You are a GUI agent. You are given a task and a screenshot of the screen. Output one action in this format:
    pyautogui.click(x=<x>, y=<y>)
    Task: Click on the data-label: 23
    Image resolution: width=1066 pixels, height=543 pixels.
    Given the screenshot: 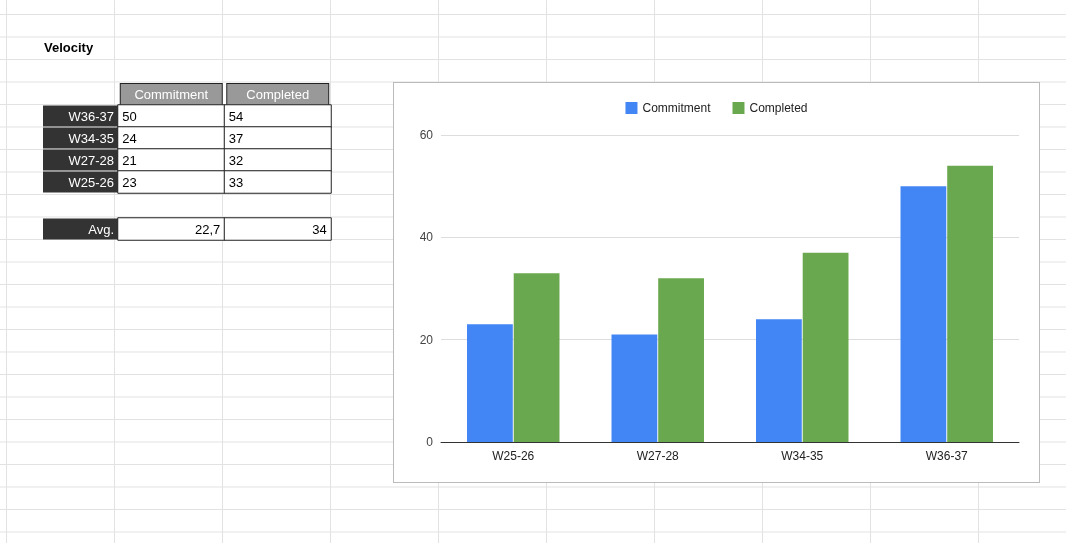 What is the action you would take?
    pyautogui.click(x=129, y=182)
    